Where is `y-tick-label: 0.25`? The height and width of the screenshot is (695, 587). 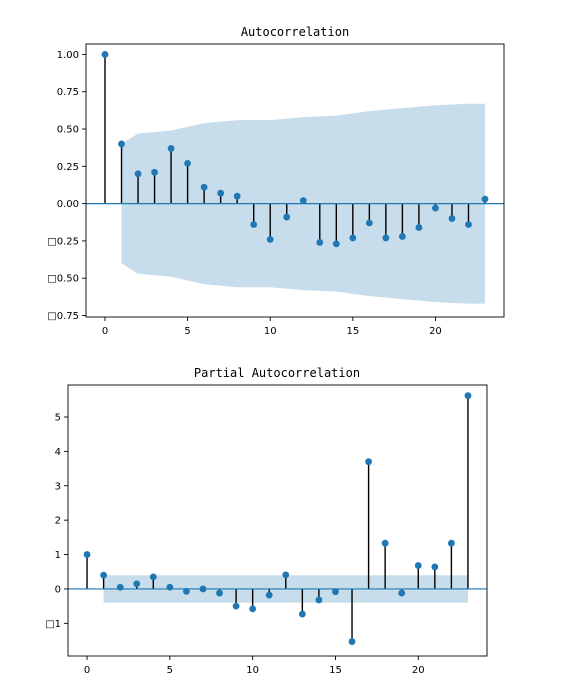
y-tick-label: 0.25 is located at coordinates (68, 167).